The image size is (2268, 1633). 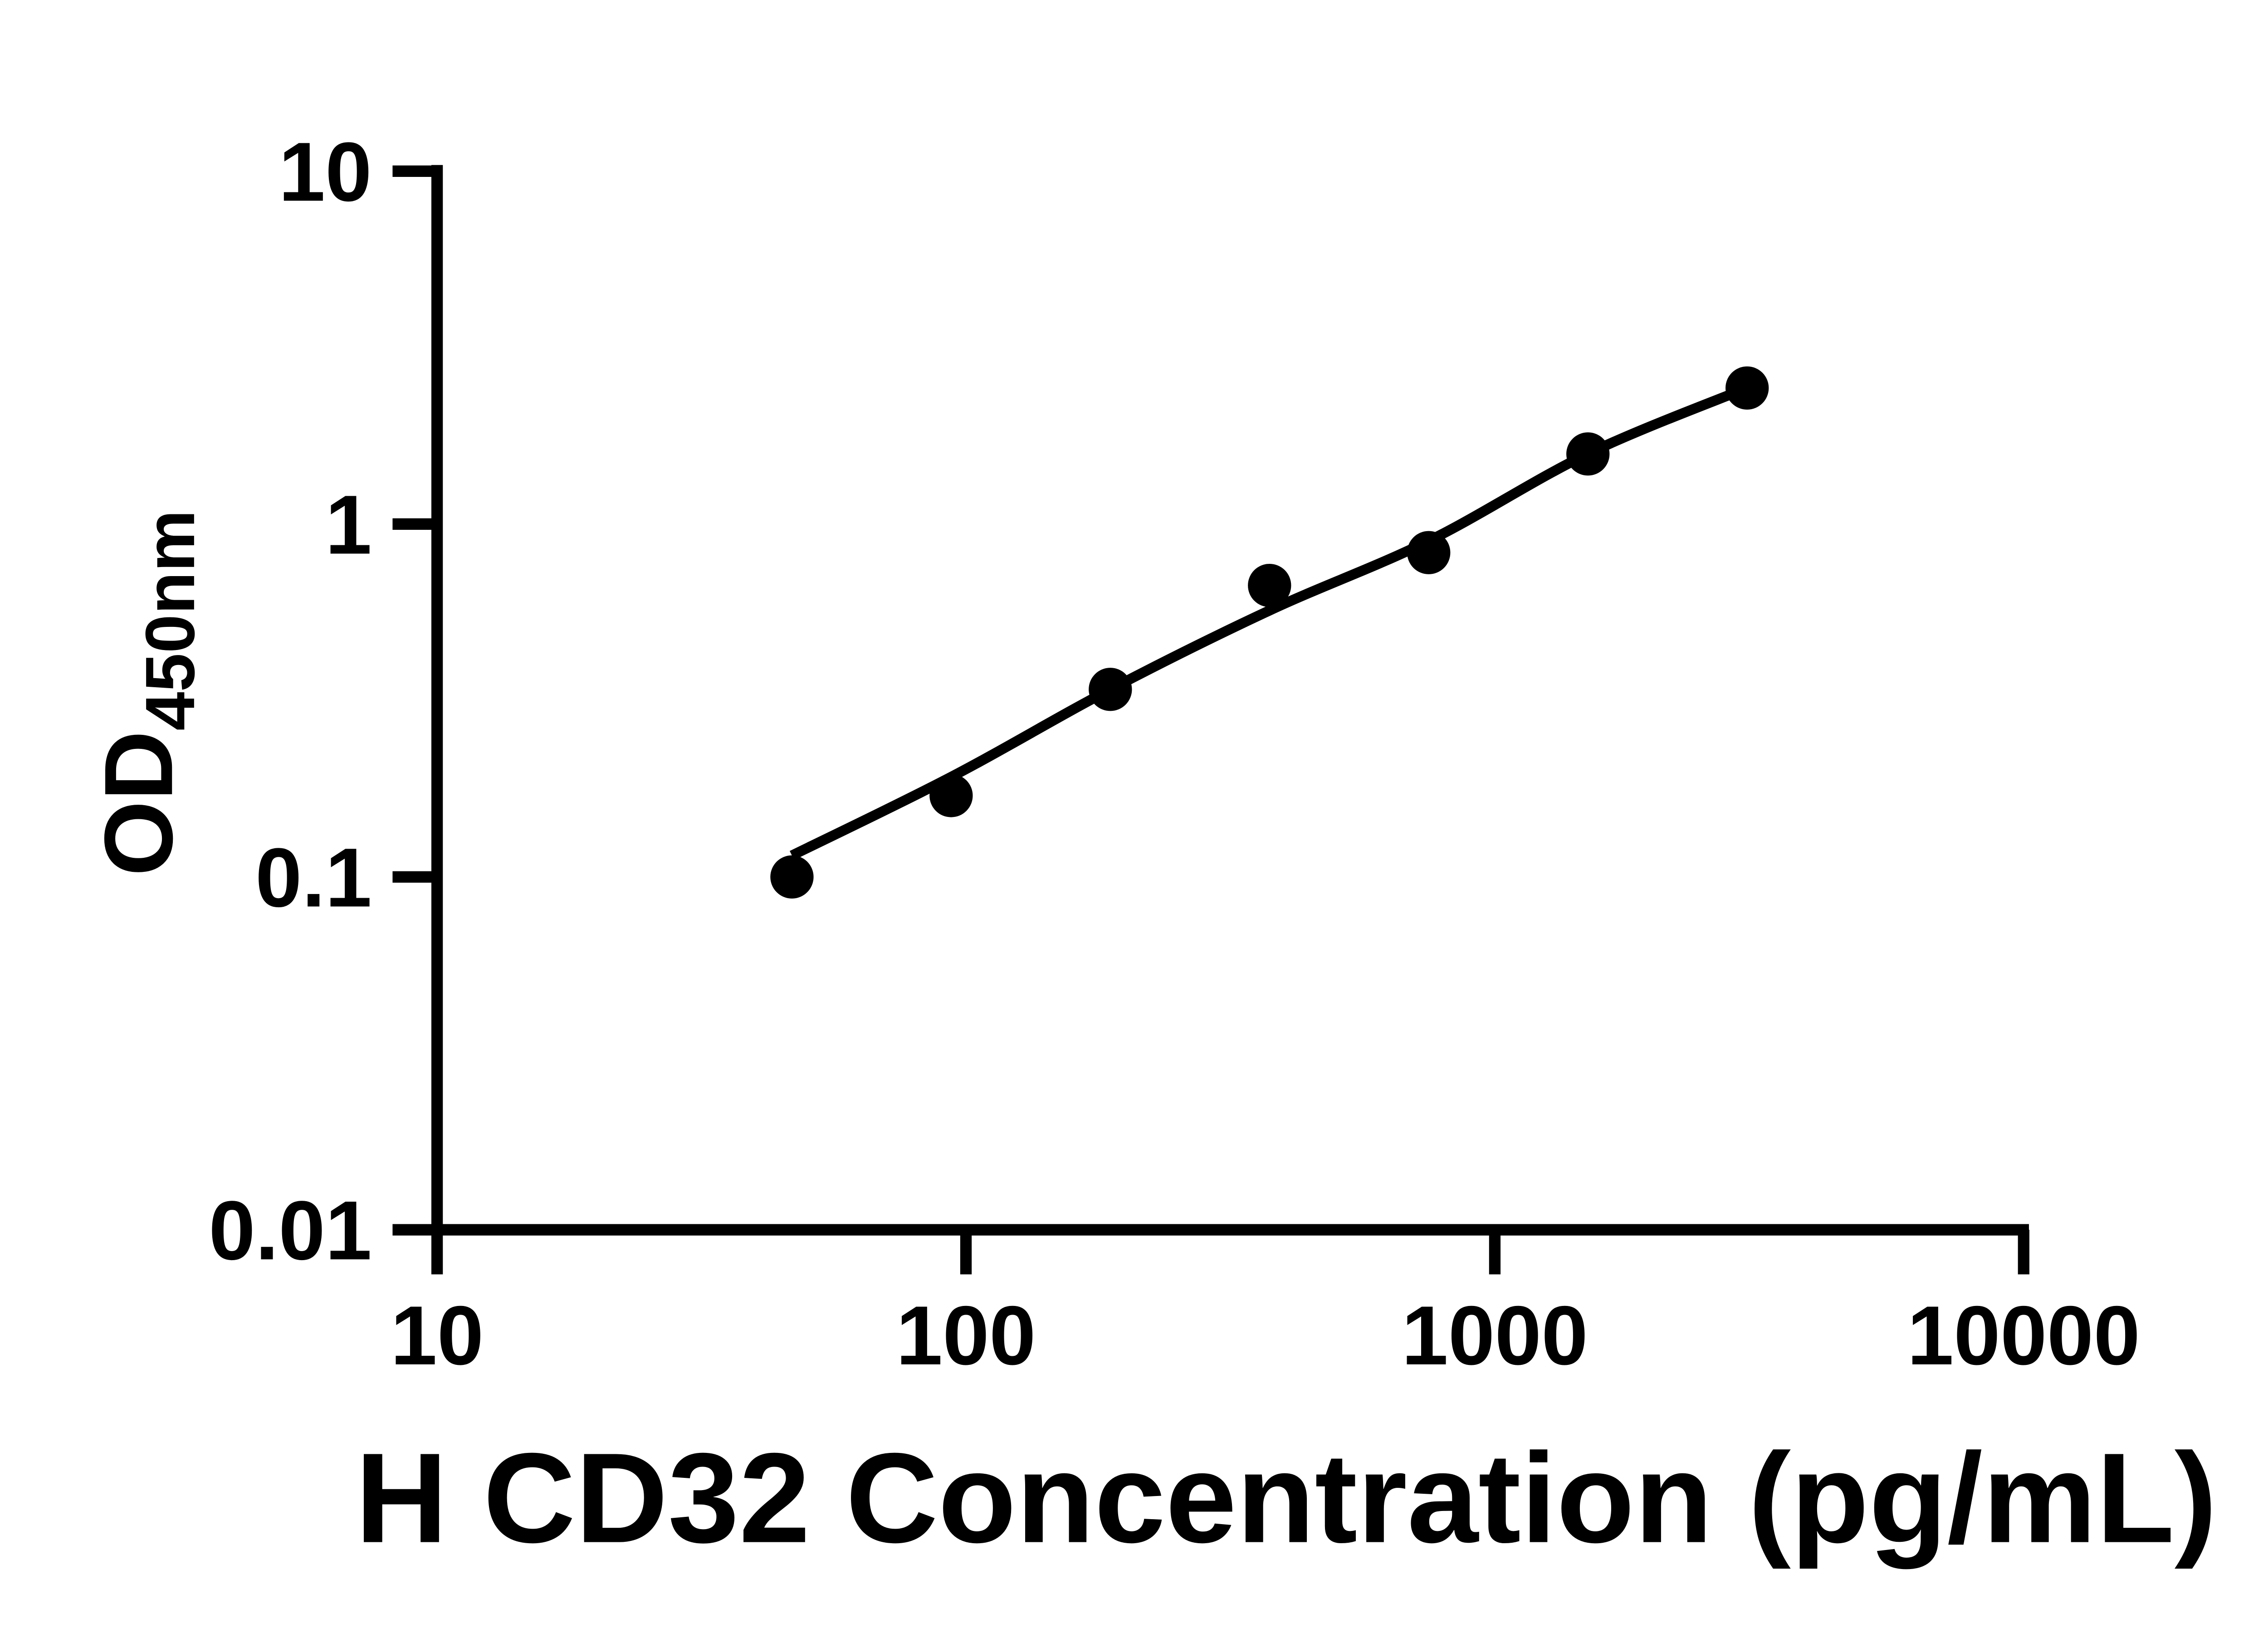 I want to click on y-tick-label: 0.01, so click(x=291, y=1230).